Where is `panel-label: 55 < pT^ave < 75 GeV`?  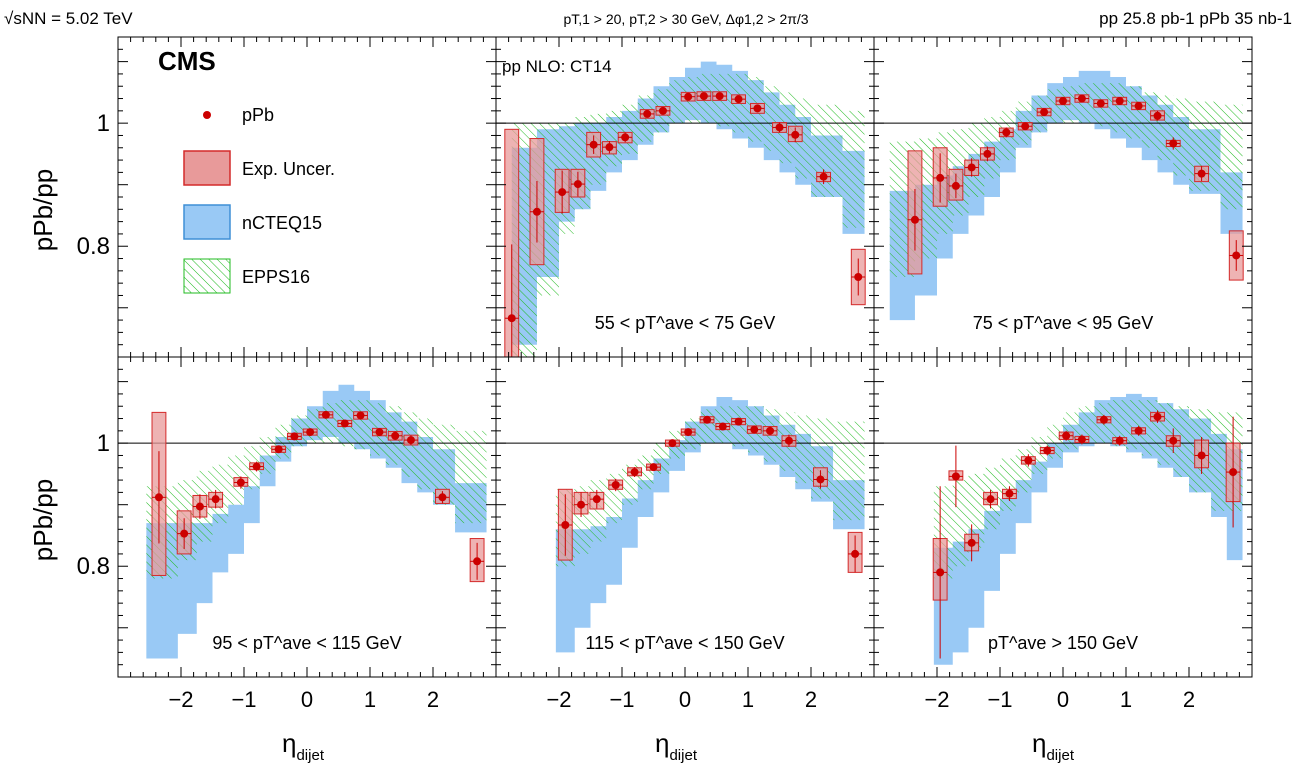 panel-label: 55 < pT^ave < 75 GeV is located at coordinates (685, 323).